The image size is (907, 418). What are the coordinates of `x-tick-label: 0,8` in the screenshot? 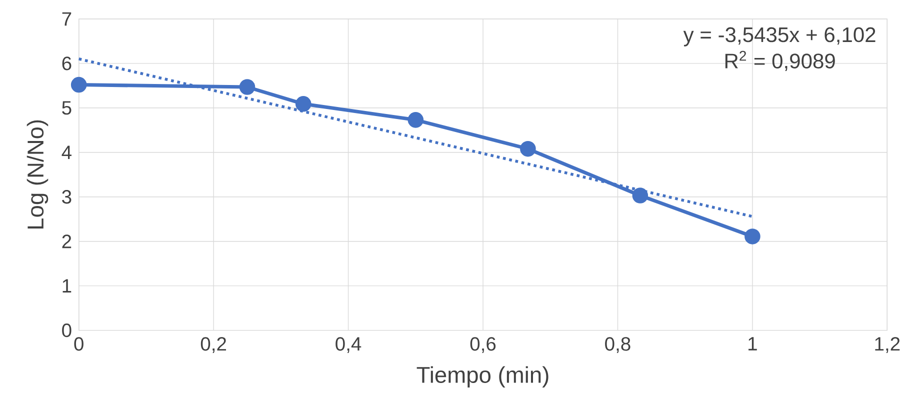 It's located at (617, 345).